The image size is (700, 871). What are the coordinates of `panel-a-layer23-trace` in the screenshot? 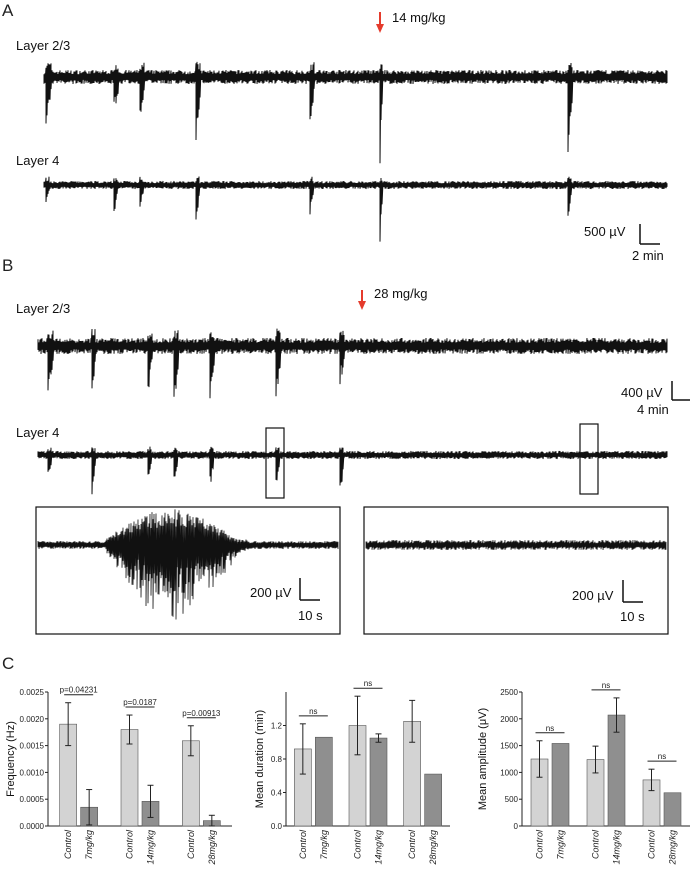 It's located at (355, 112).